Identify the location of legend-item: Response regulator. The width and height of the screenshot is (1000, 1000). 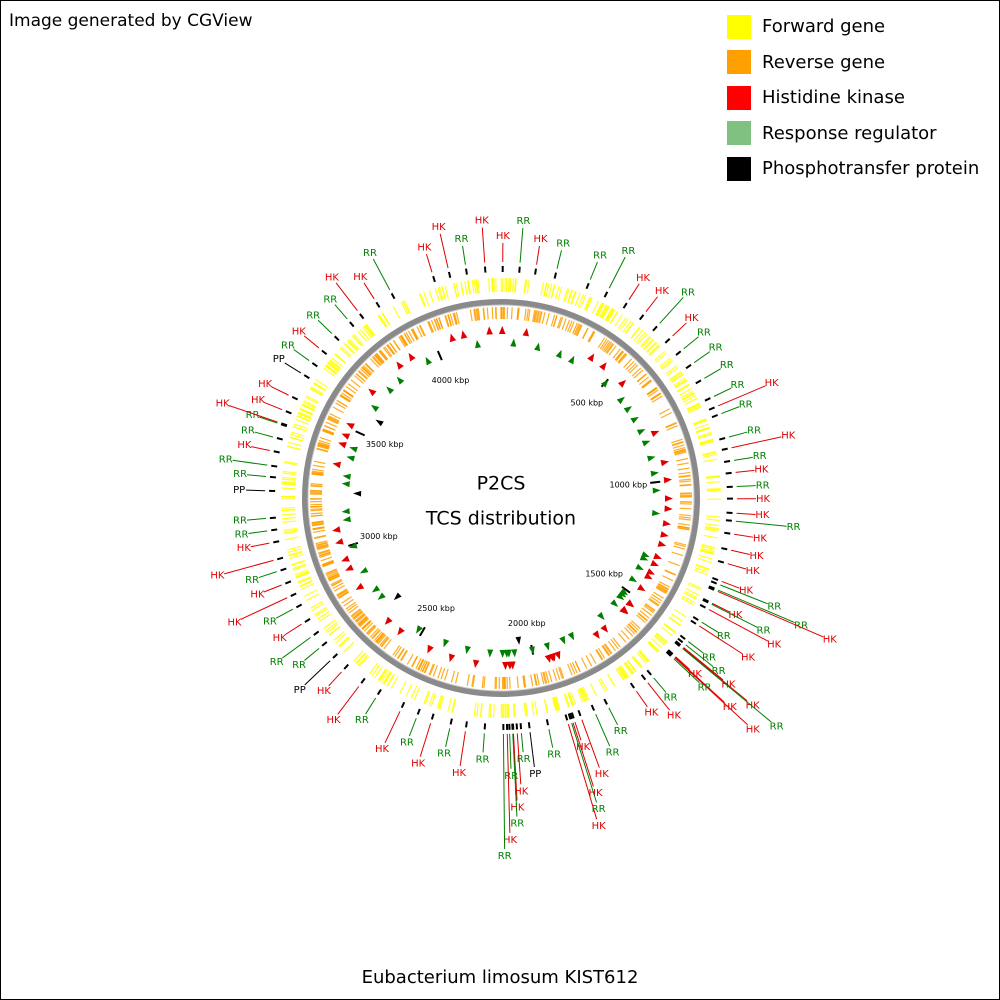
(853, 134).